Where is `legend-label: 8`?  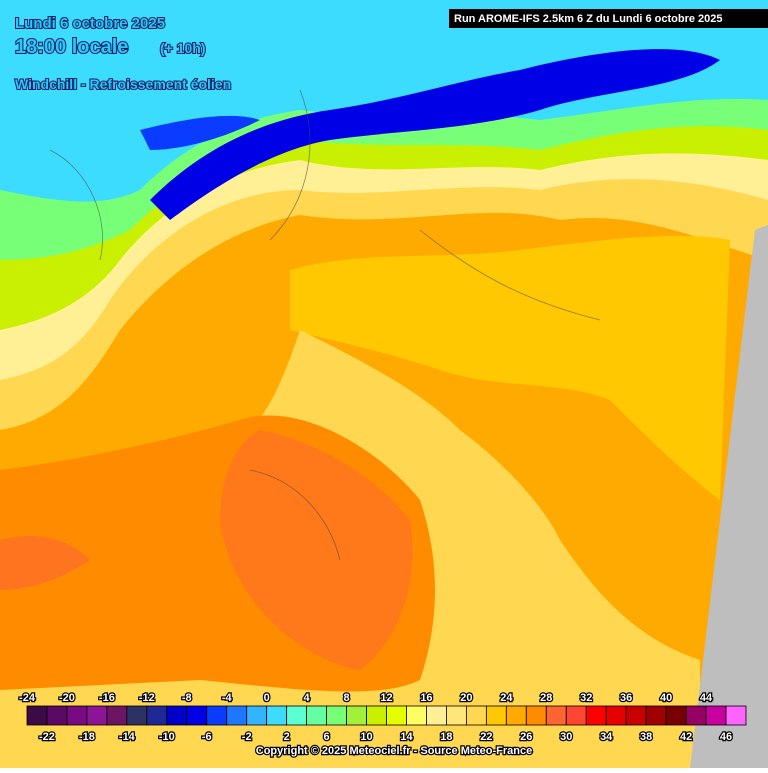
legend-label: 8 is located at coordinates (346, 698).